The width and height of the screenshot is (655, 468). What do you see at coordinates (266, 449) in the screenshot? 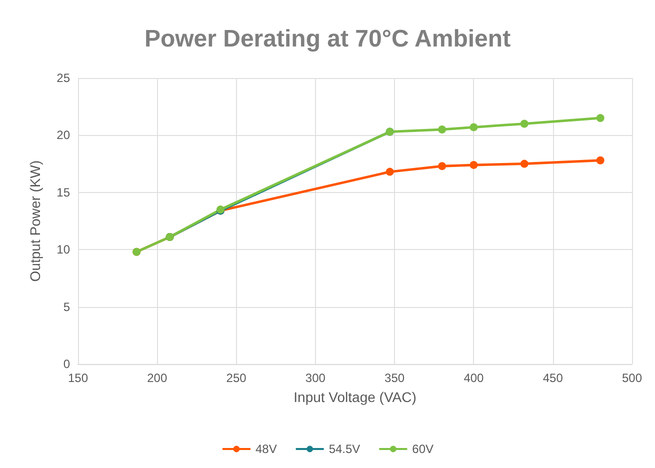
I see `legend-label: 48V` at bounding box center [266, 449].